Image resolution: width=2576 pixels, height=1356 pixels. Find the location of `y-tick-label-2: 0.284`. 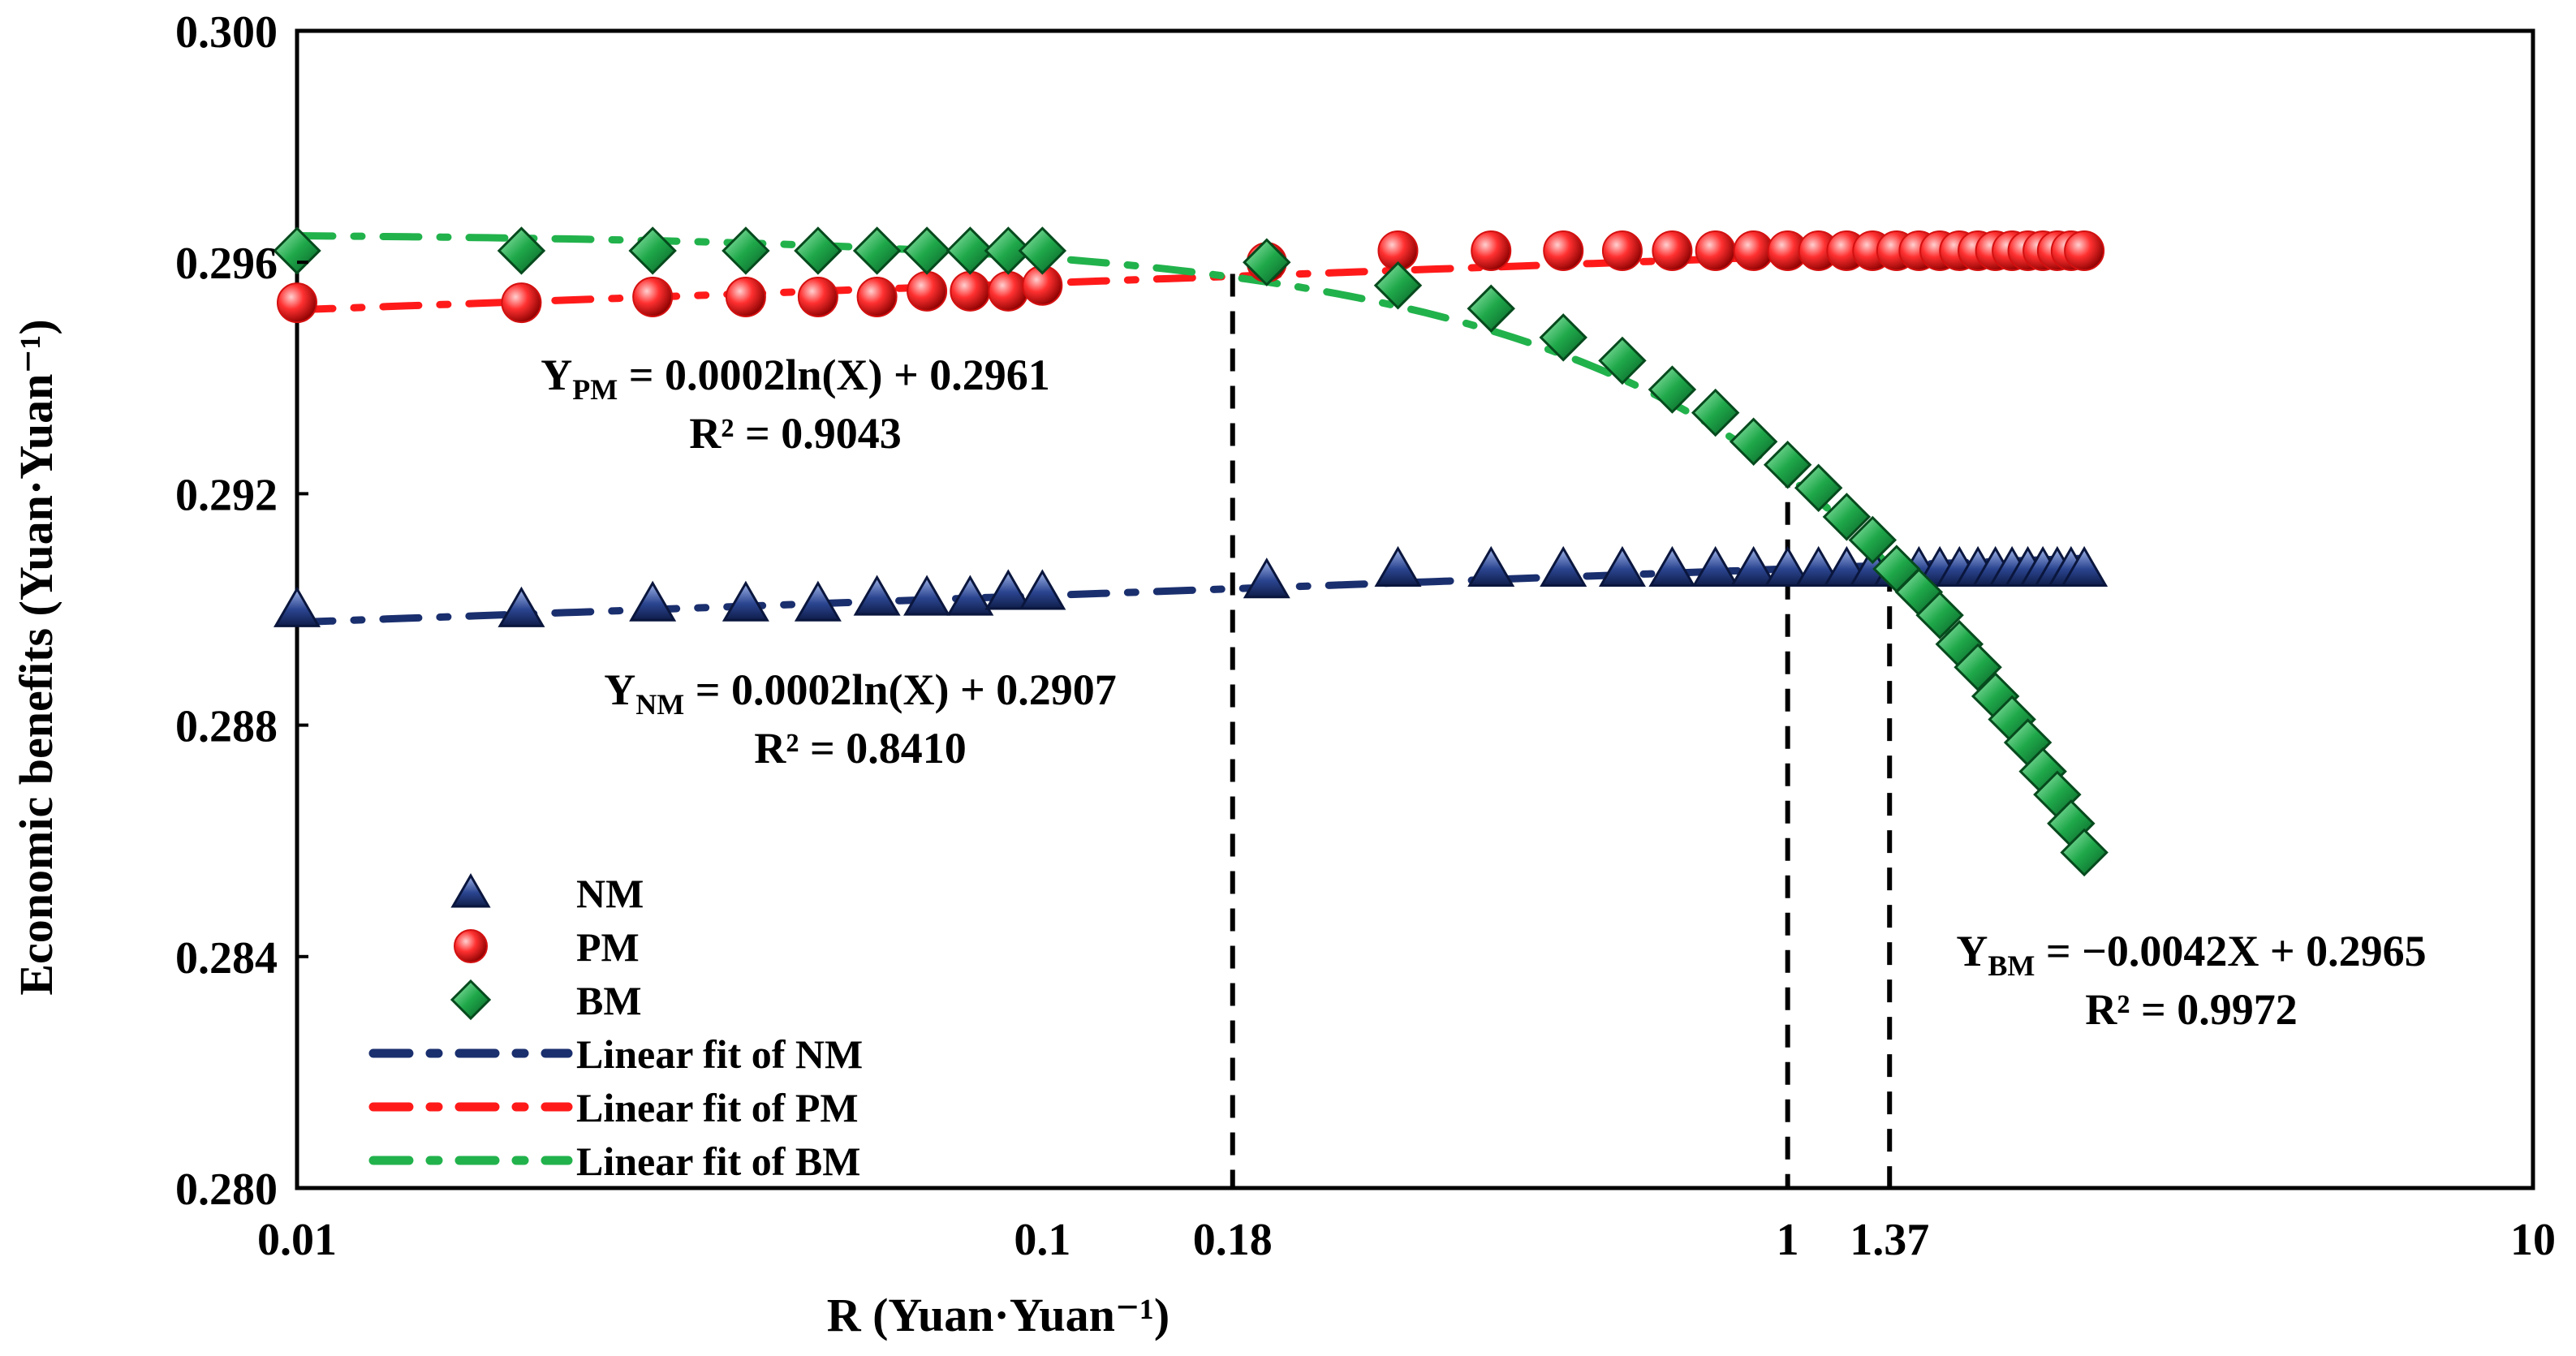

y-tick-label-2: 0.284 is located at coordinates (227, 958).